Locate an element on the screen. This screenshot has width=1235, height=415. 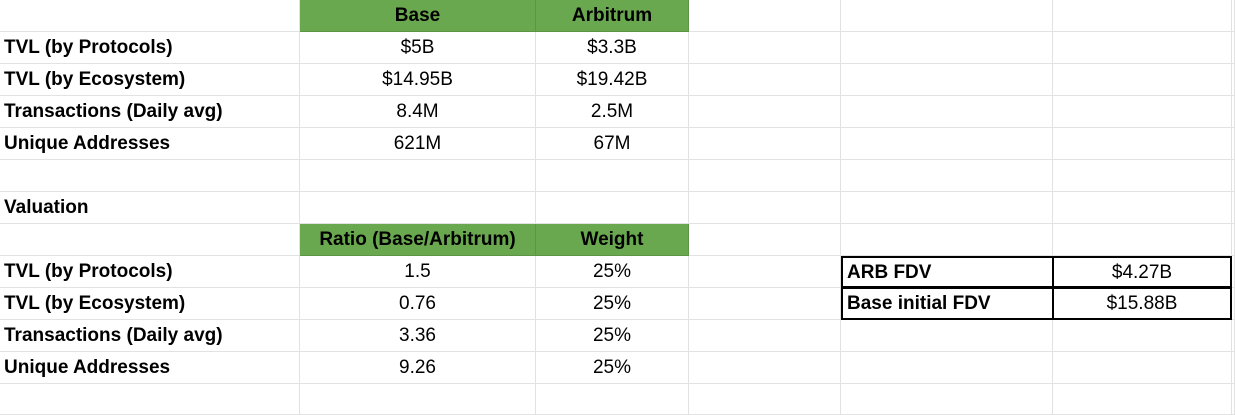
cell-e11 is located at coordinates (947, 336).